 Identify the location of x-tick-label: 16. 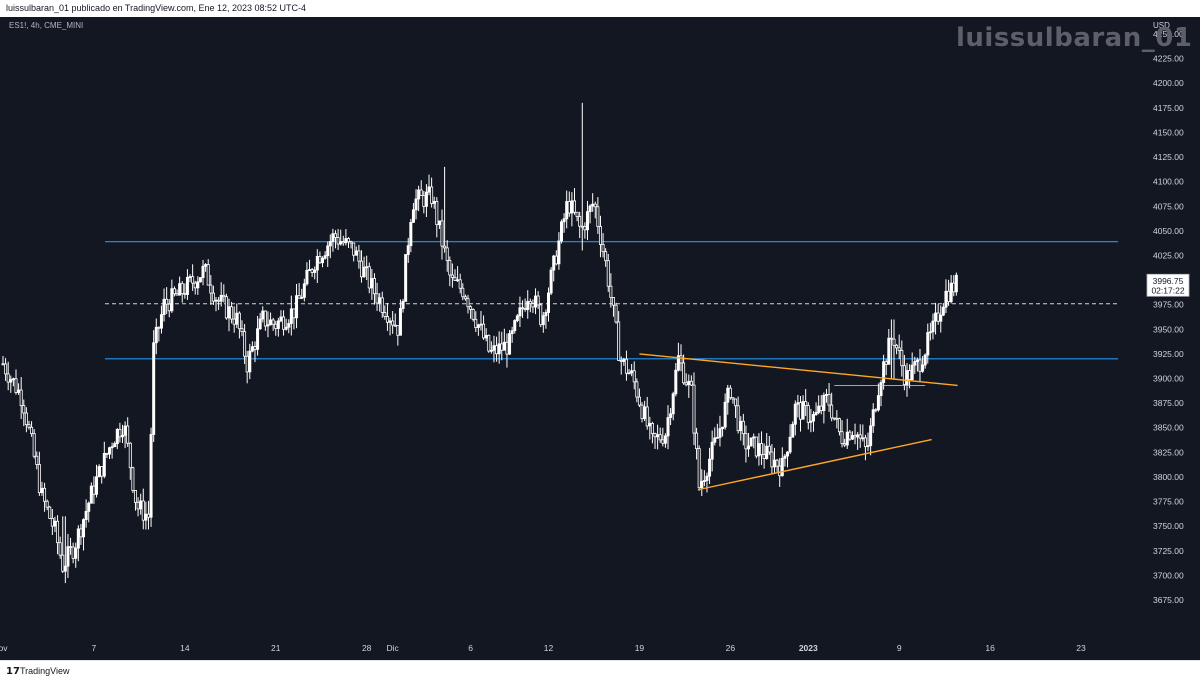
(990, 648).